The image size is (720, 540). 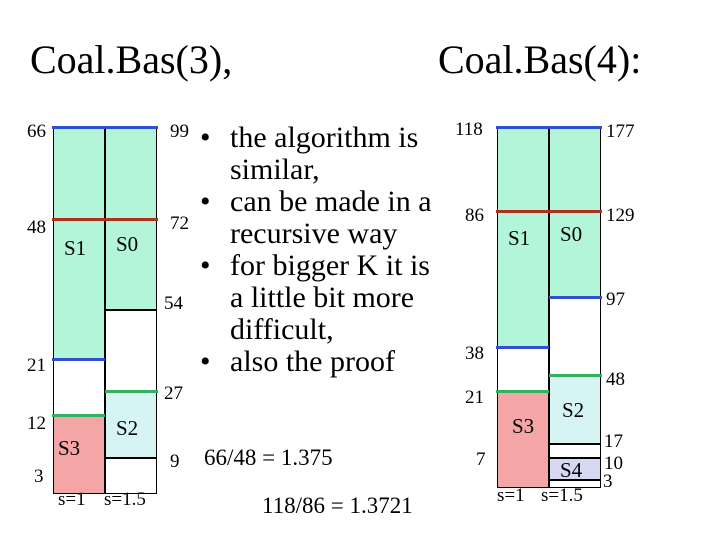 What do you see at coordinates (575, 451) in the screenshot?
I see `right-gap2-block` at bounding box center [575, 451].